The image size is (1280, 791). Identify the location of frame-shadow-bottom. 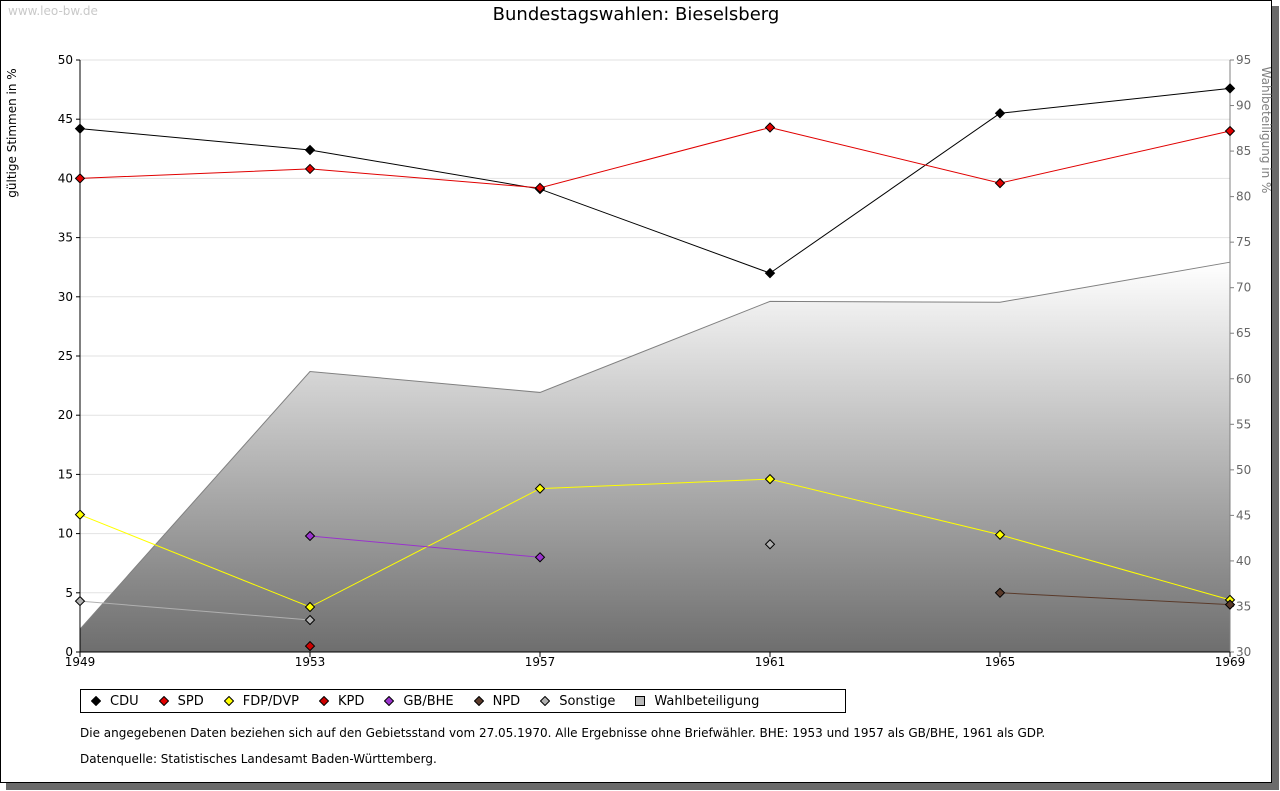
(642, 786).